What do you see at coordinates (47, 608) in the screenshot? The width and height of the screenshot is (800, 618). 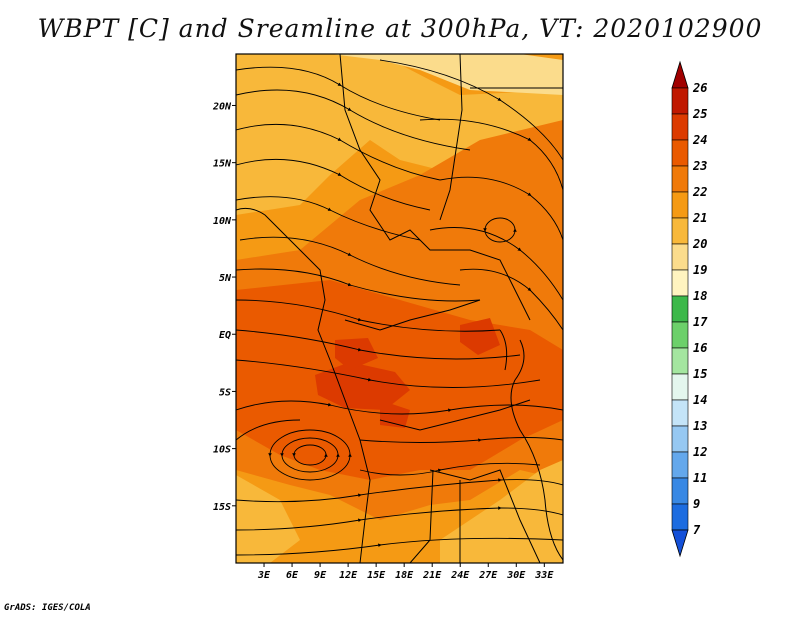 I see `grads-credit: GrADS: IGES/COLA` at bounding box center [47, 608].